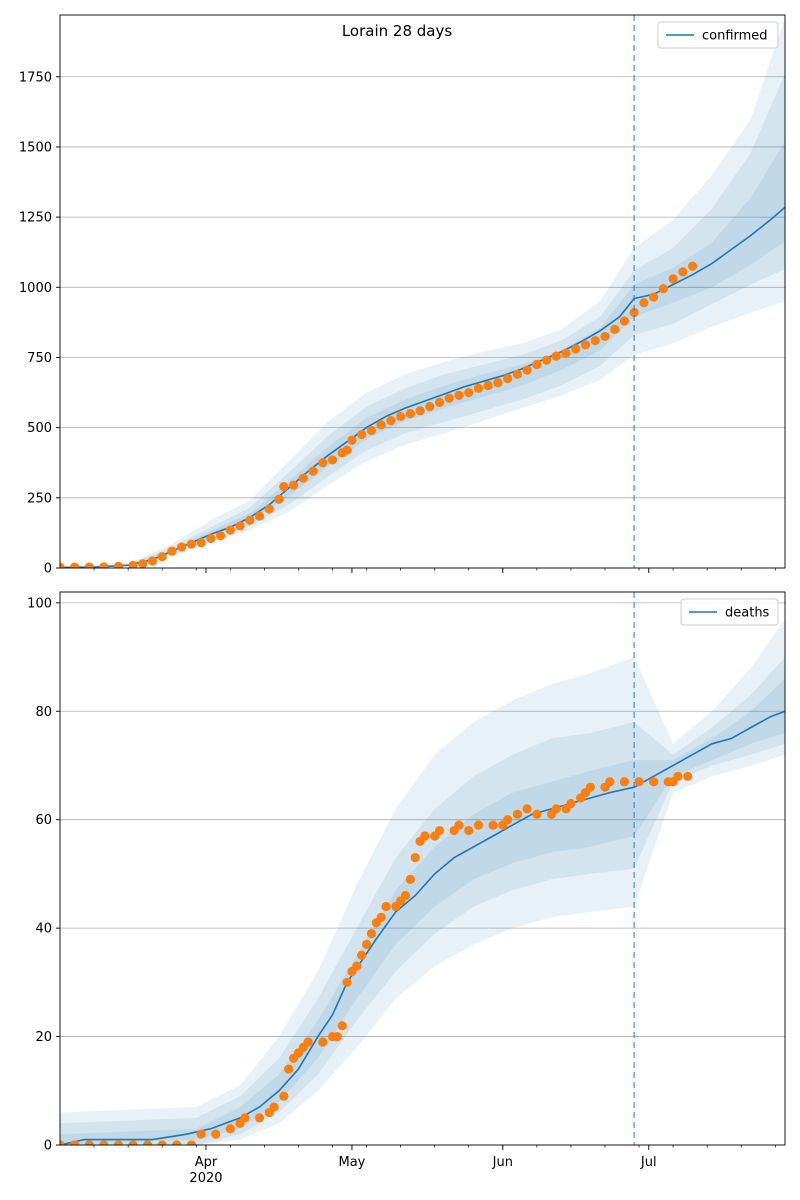  Describe the element at coordinates (35, 147) in the screenshot. I see `y-tick-label: 1500` at that location.